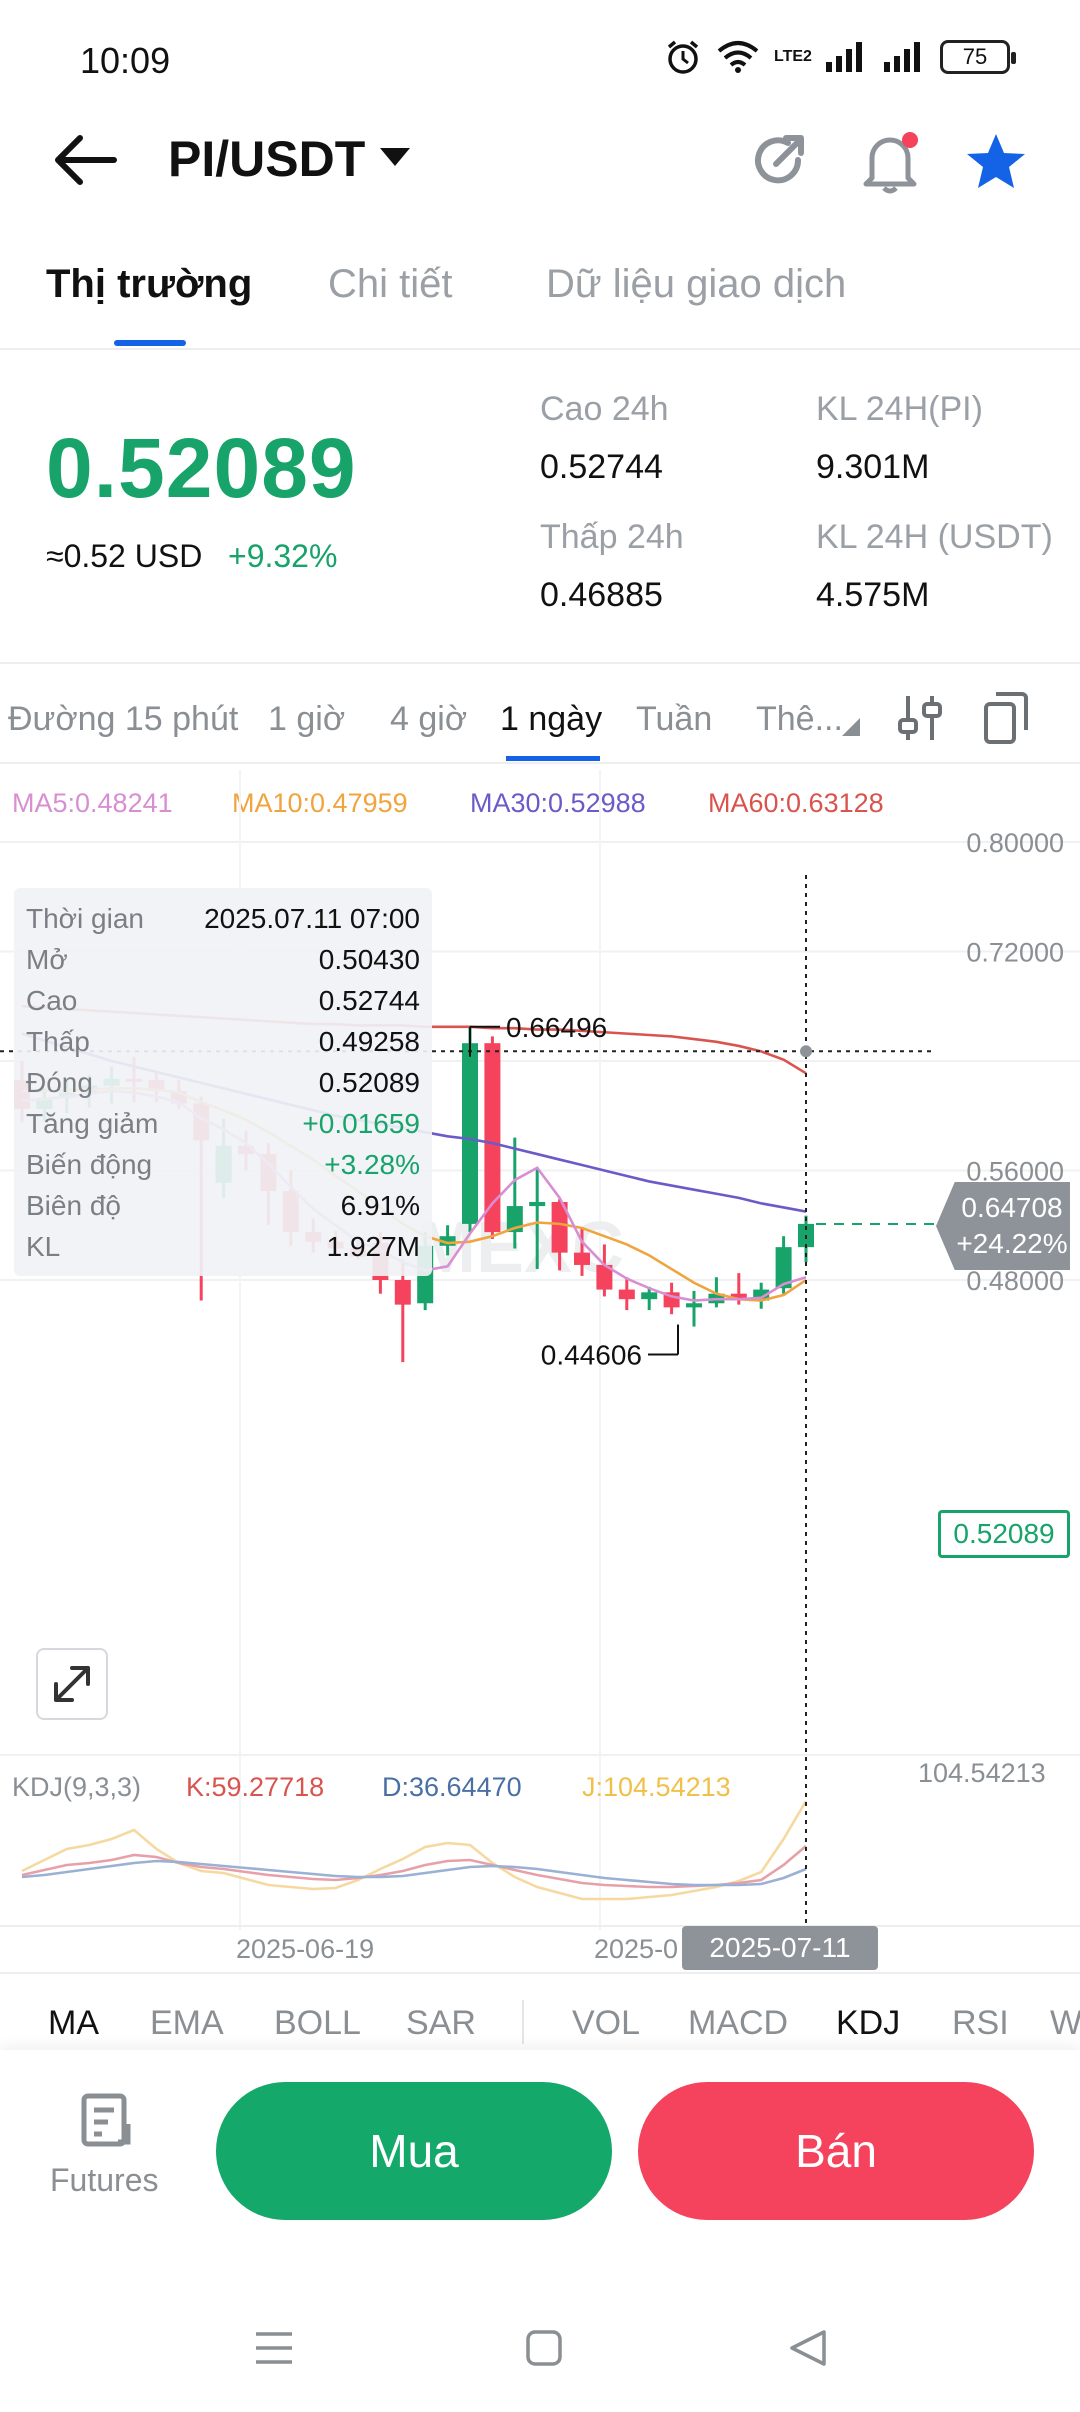 The height and width of the screenshot is (2412, 1080). I want to click on back-nav-icon, so click(808, 2348).